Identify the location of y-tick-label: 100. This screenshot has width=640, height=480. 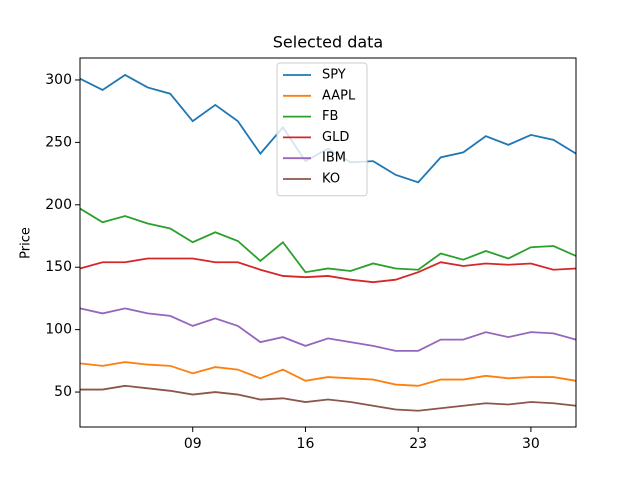
(58, 330).